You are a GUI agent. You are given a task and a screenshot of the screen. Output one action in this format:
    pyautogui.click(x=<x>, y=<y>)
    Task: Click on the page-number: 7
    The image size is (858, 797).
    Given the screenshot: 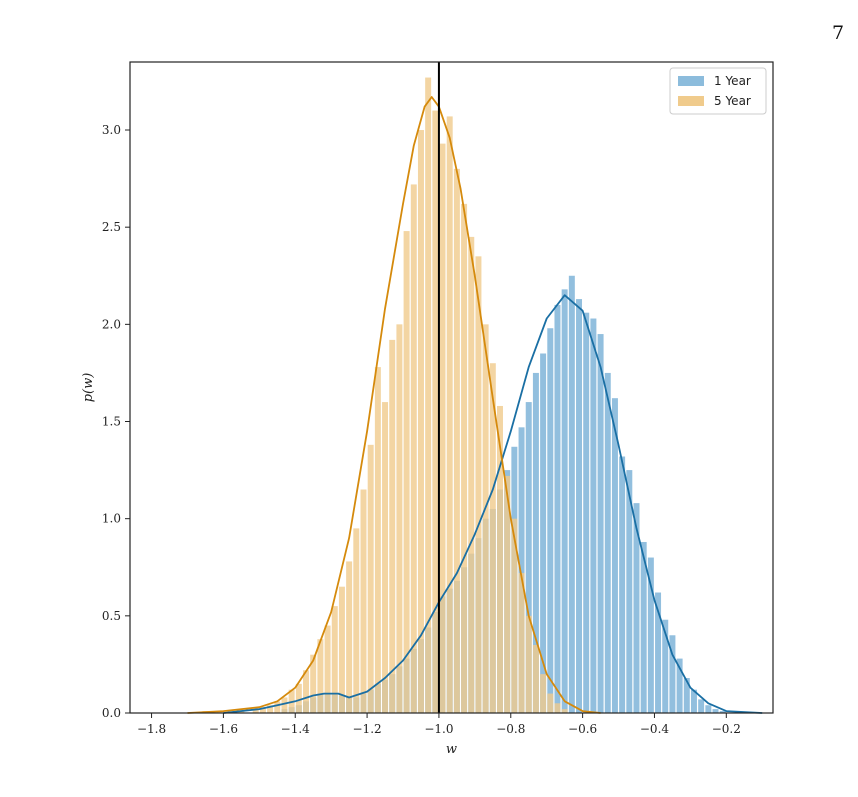 What is the action you would take?
    pyautogui.click(x=838, y=33)
    